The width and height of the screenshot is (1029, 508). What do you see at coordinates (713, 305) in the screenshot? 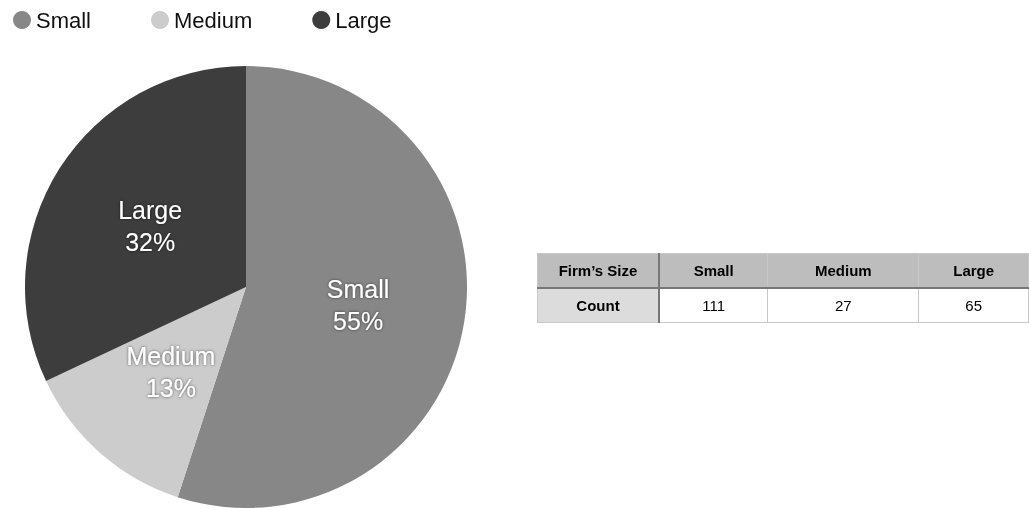
I see `data-label: 111` at bounding box center [713, 305].